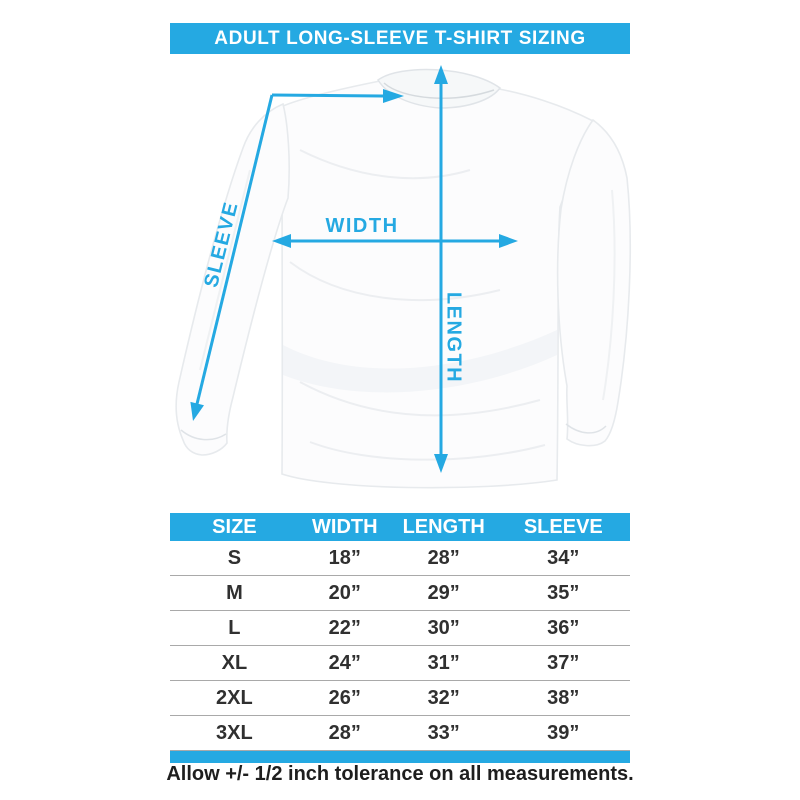  Describe the element at coordinates (563, 557) in the screenshot. I see `sleeve-cell: 34”` at that location.